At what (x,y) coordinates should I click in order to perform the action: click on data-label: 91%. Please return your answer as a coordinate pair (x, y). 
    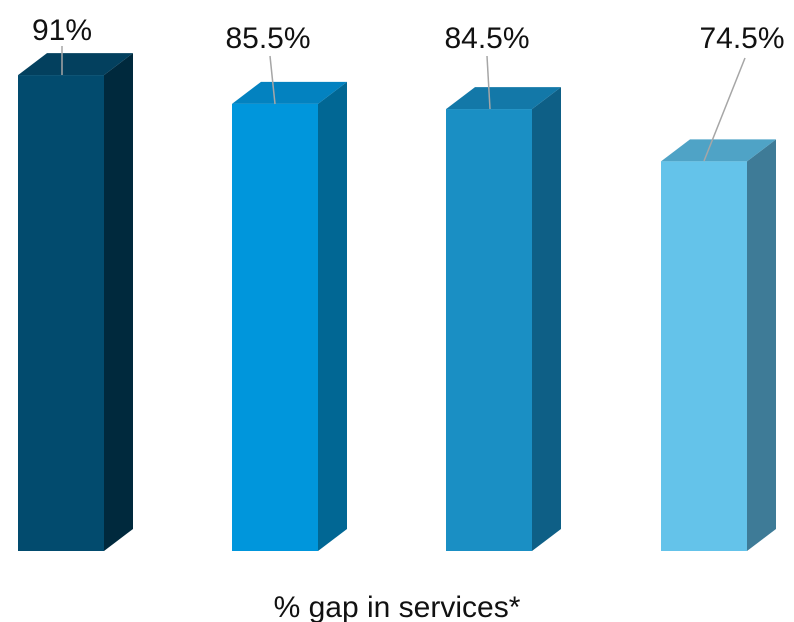
    Looking at the image, I should click on (62, 30).